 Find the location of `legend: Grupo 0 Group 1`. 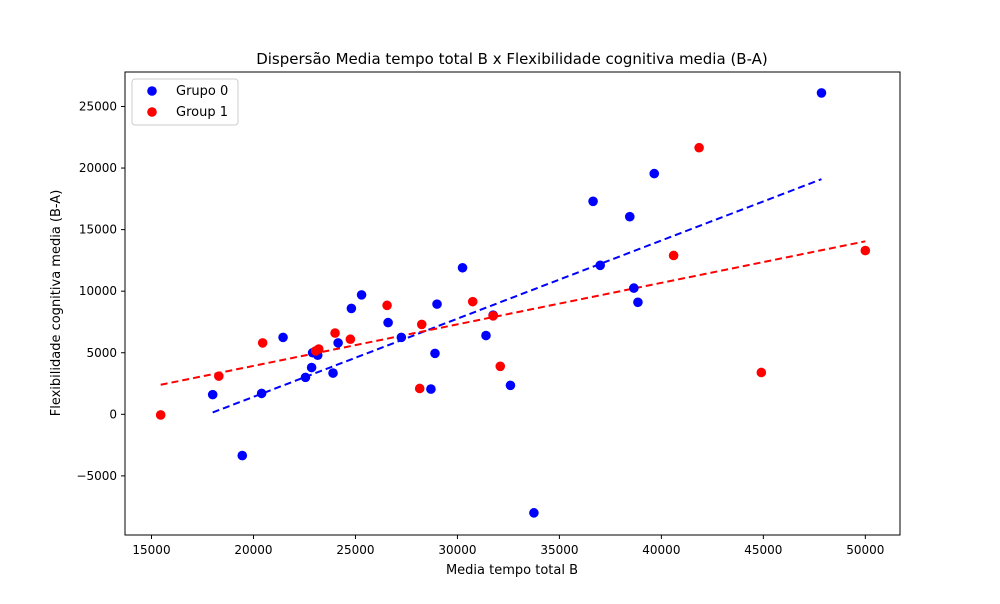

legend: Grupo 0 Group 1 is located at coordinates (185, 102).